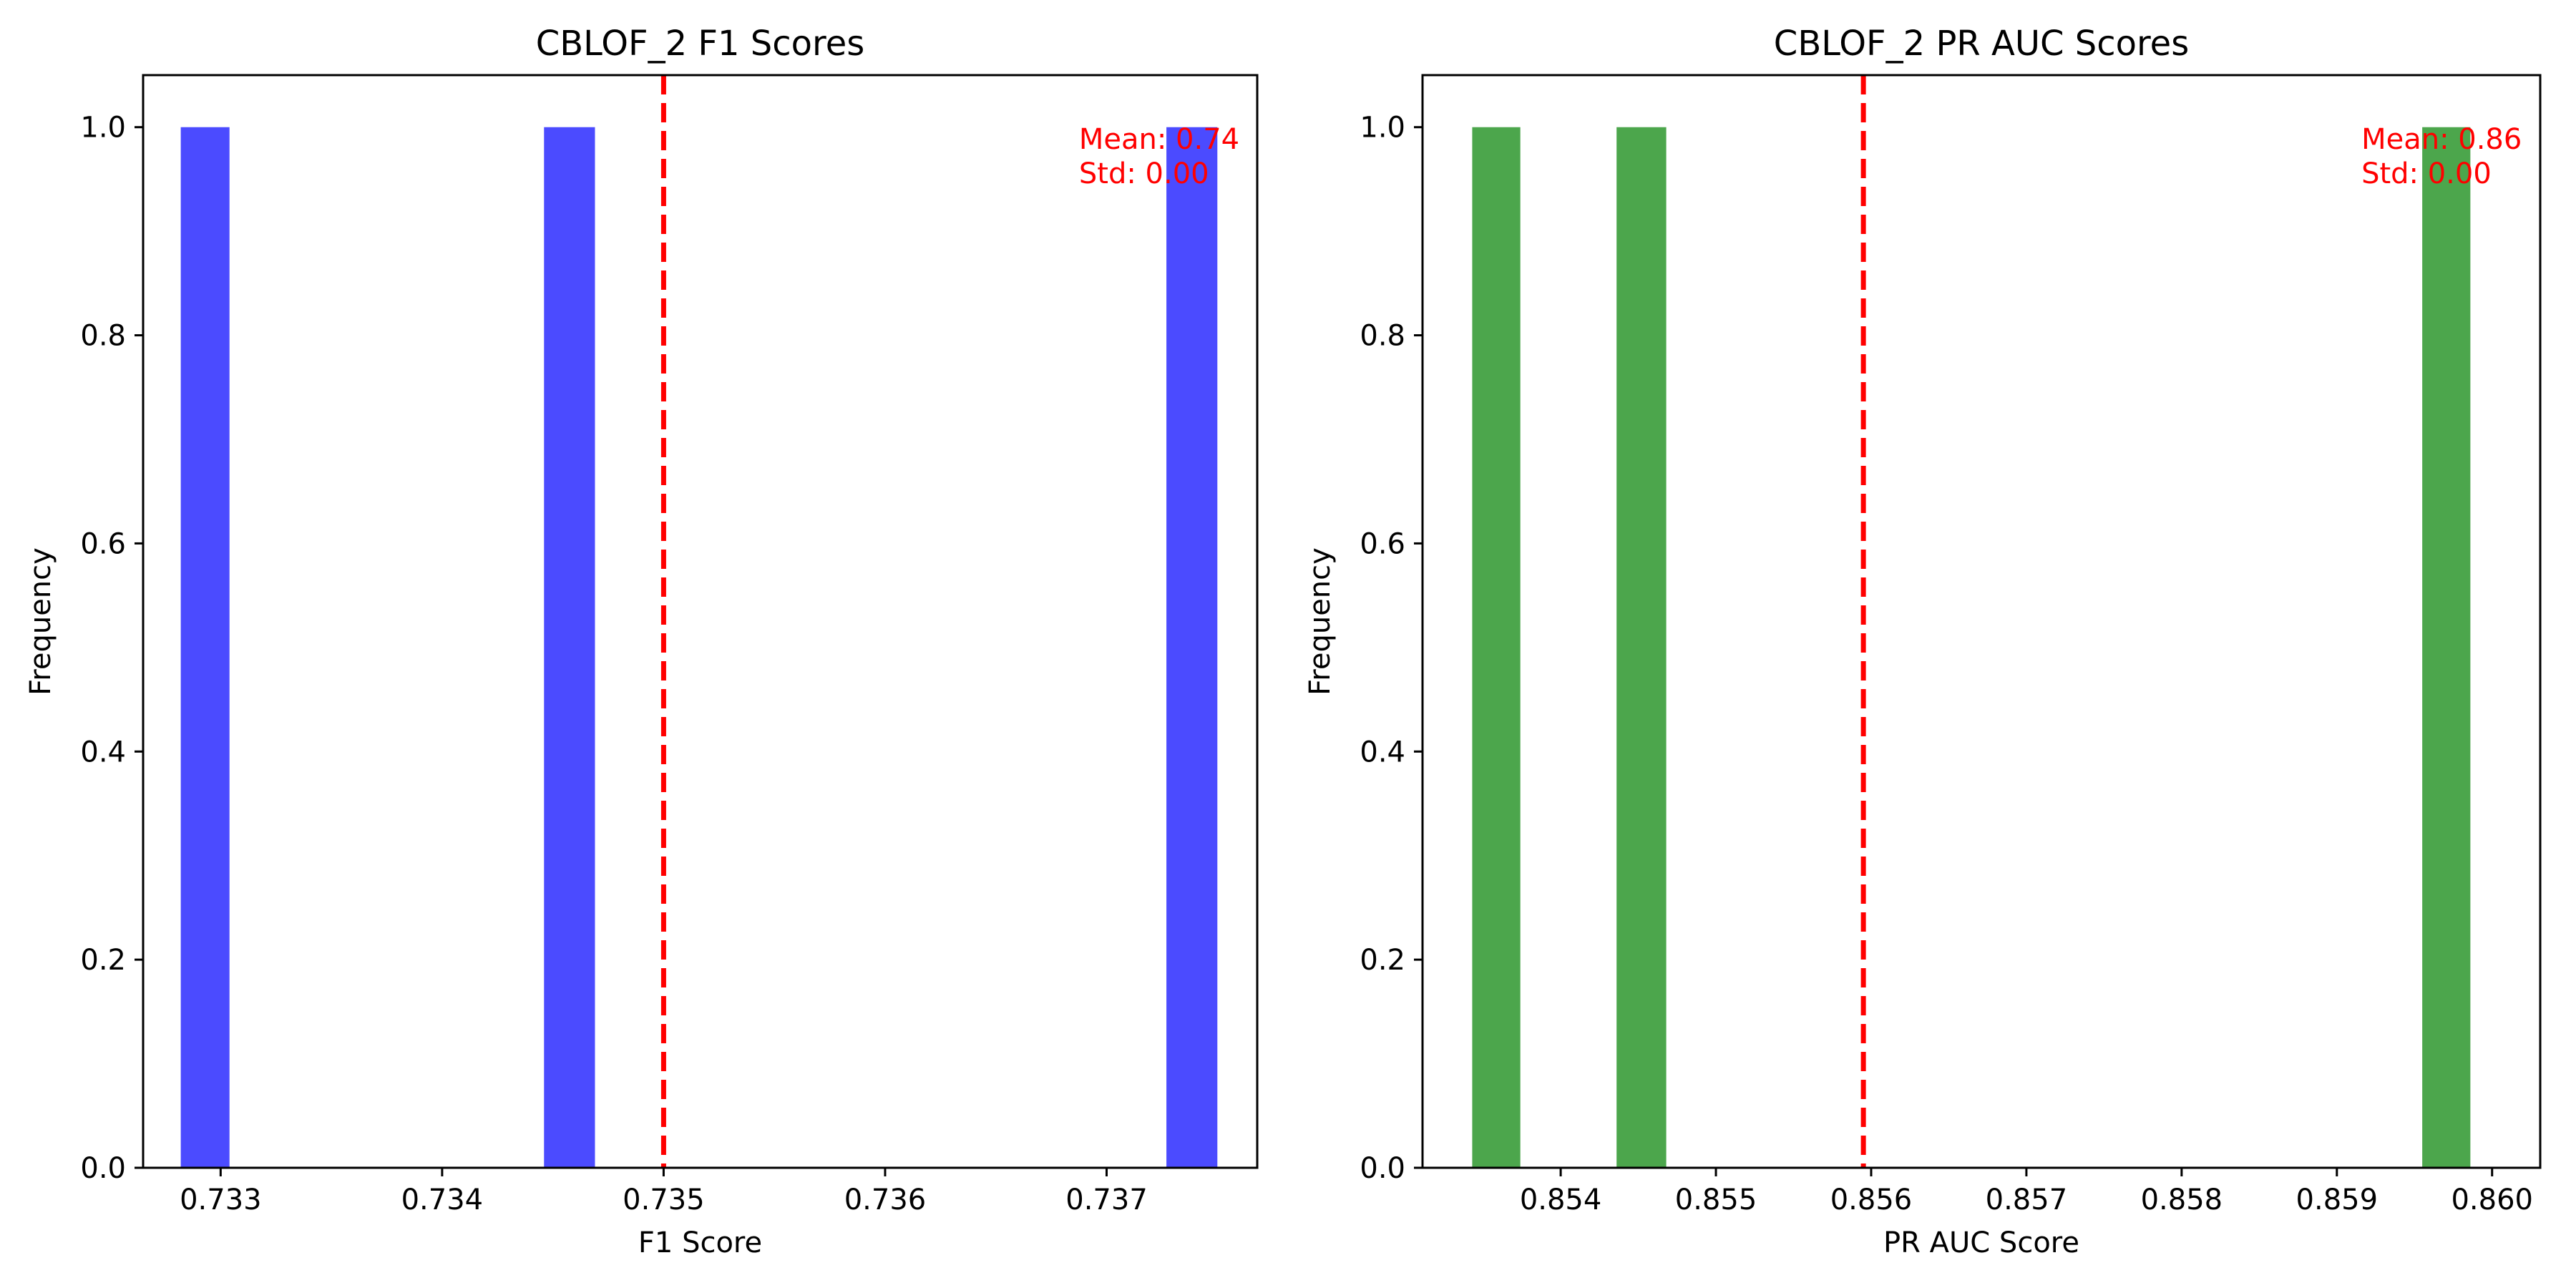 The width and height of the screenshot is (2576, 1288). I want to click on x-tick-label: 0.737, so click(1106, 1200).